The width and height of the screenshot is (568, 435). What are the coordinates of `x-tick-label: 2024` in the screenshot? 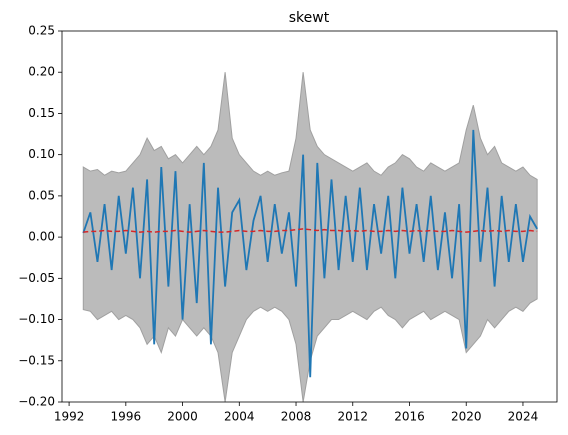 It's located at (523, 417).